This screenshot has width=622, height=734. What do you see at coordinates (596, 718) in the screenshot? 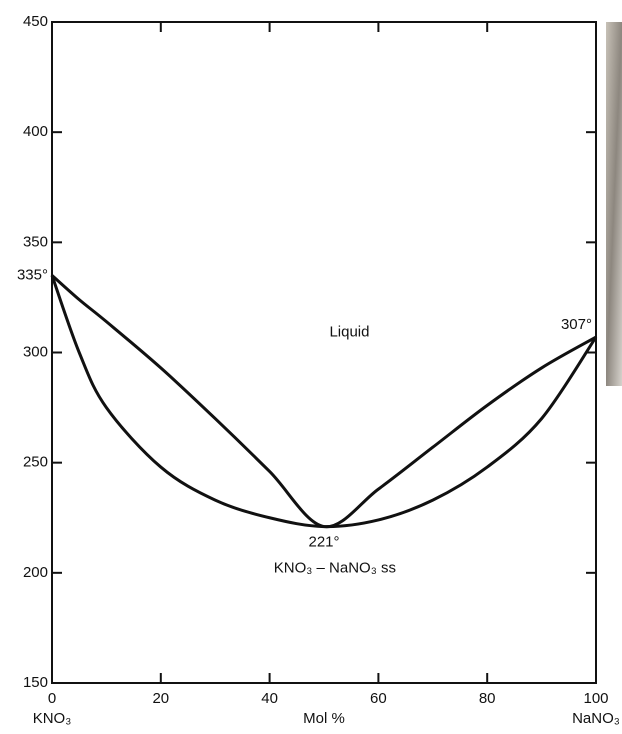
I see `x-end-label: NaNO₃` at bounding box center [596, 718].